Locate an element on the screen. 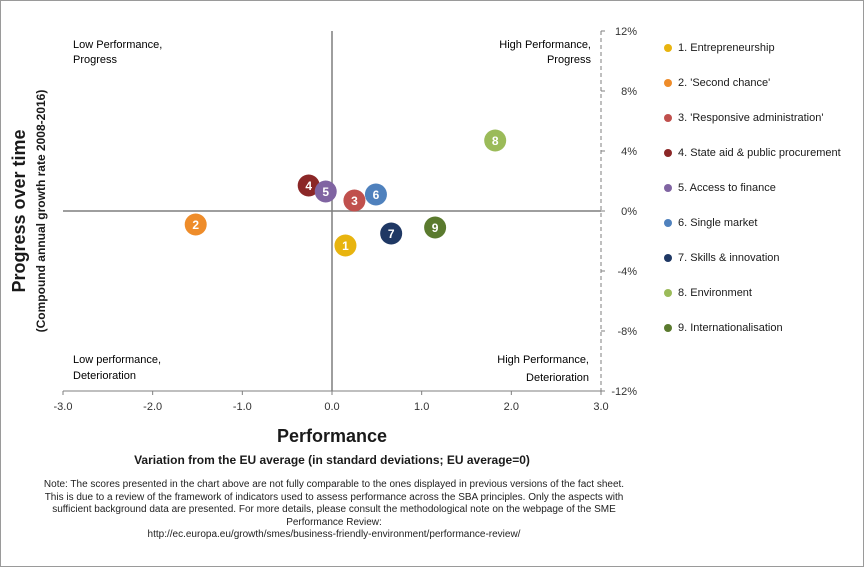 The height and width of the screenshot is (567, 864). y-tick-label: 8% is located at coordinates (629, 92).